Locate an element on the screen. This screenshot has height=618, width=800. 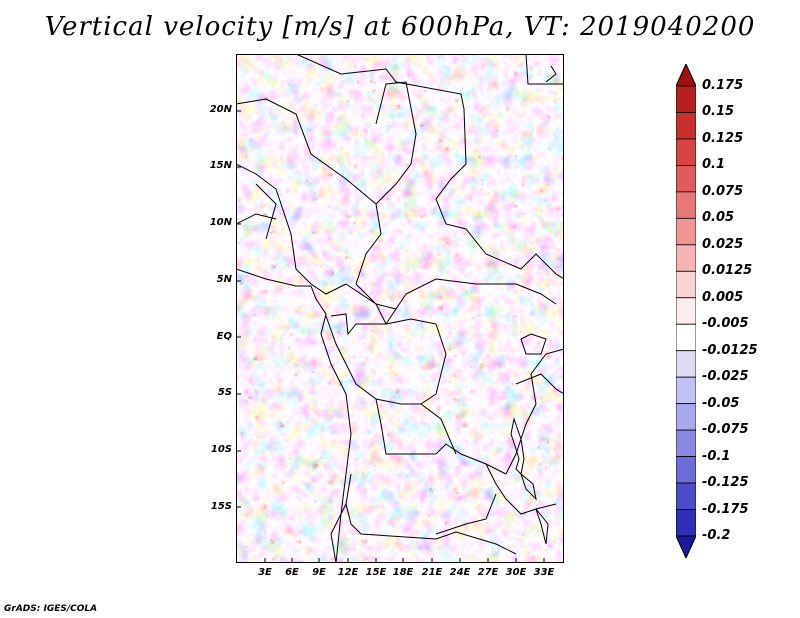
colorbar-label: 0.175 is located at coordinates (723, 85).